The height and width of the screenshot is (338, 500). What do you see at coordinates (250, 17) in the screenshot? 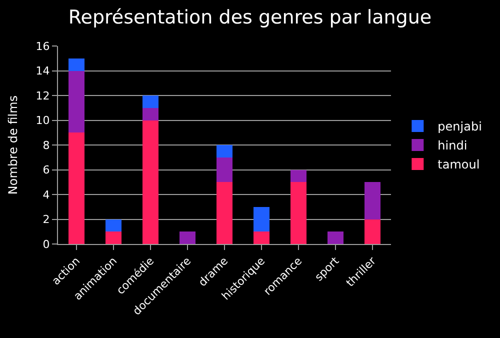
I see `chart-title: Représentation des genres par langue` at bounding box center [250, 17].